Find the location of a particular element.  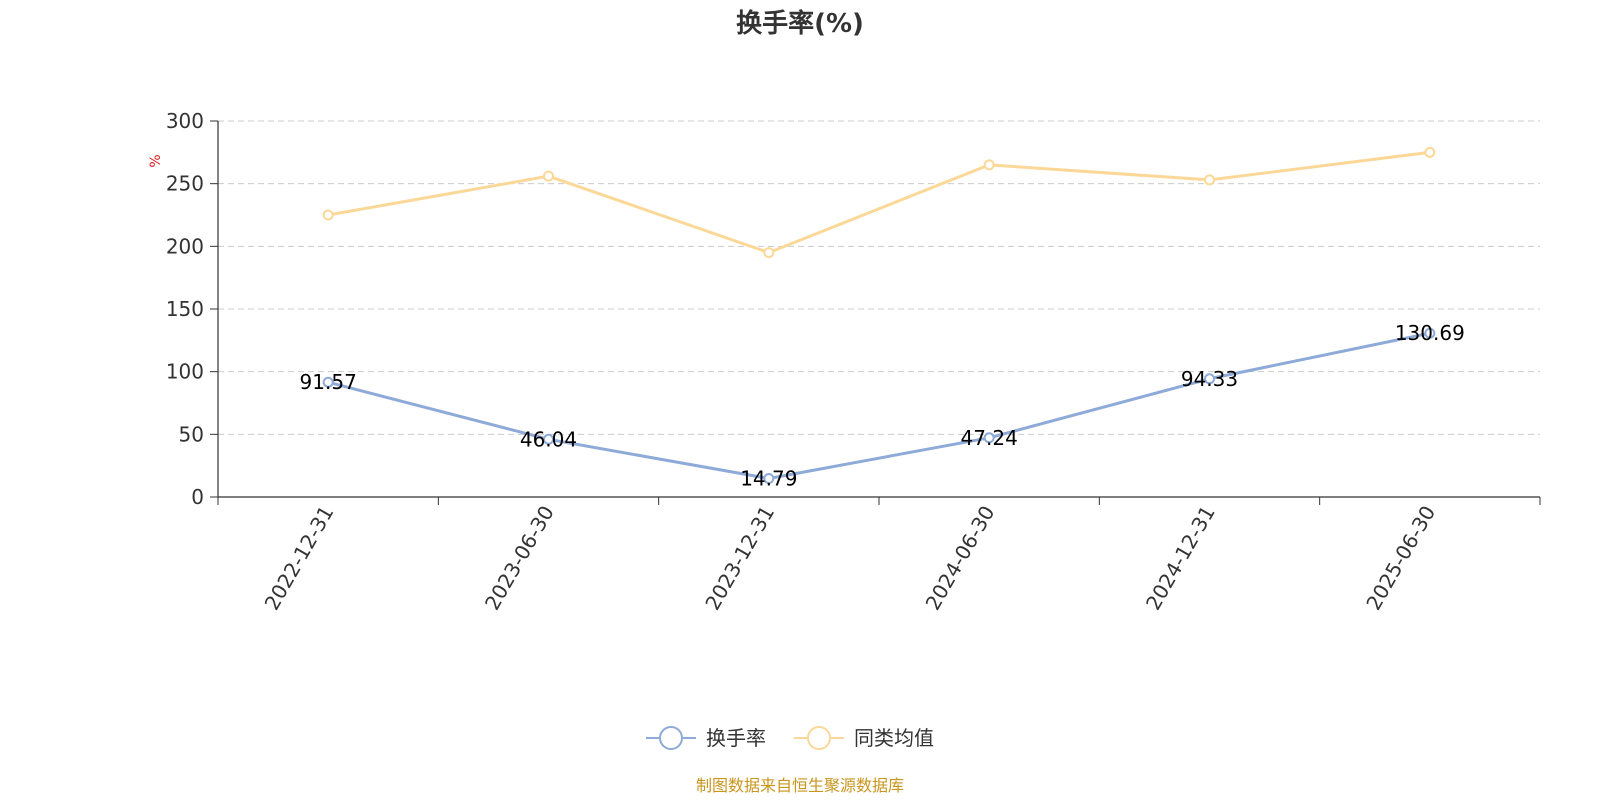

x-tick-label: 2024-06-30 is located at coordinates (960, 558).